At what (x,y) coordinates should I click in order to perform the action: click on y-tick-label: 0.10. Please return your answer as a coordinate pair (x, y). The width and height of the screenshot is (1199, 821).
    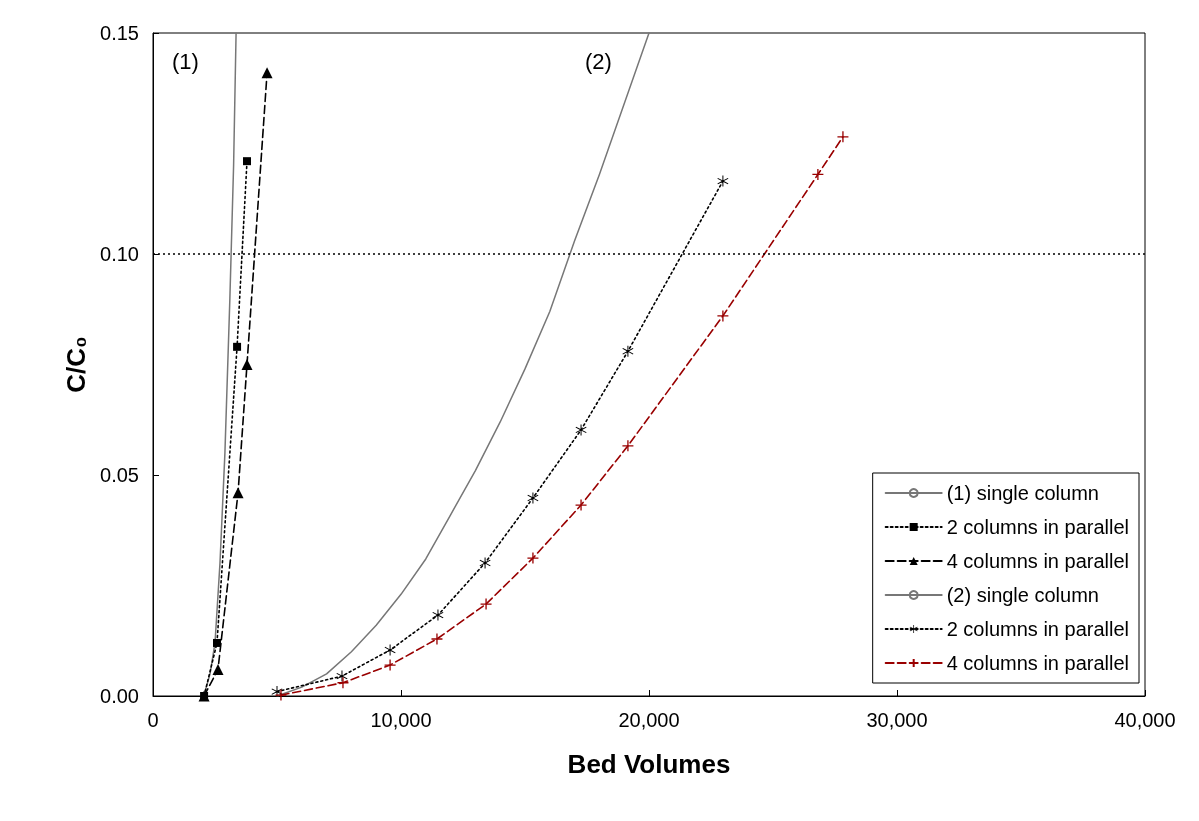
    Looking at the image, I should click on (119, 254).